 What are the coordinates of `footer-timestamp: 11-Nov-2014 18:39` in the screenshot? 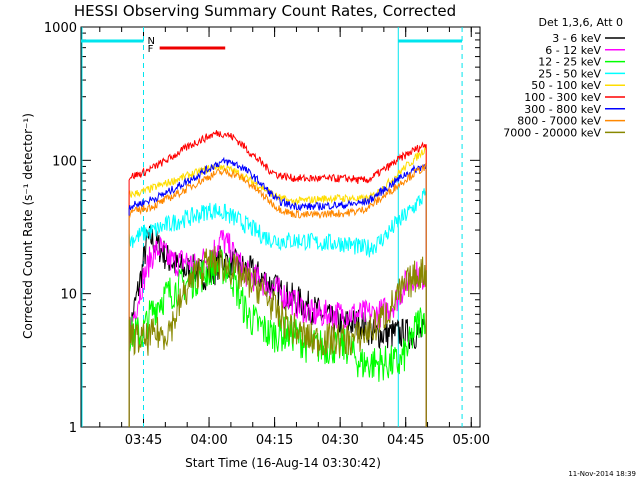 It's located at (602, 474).